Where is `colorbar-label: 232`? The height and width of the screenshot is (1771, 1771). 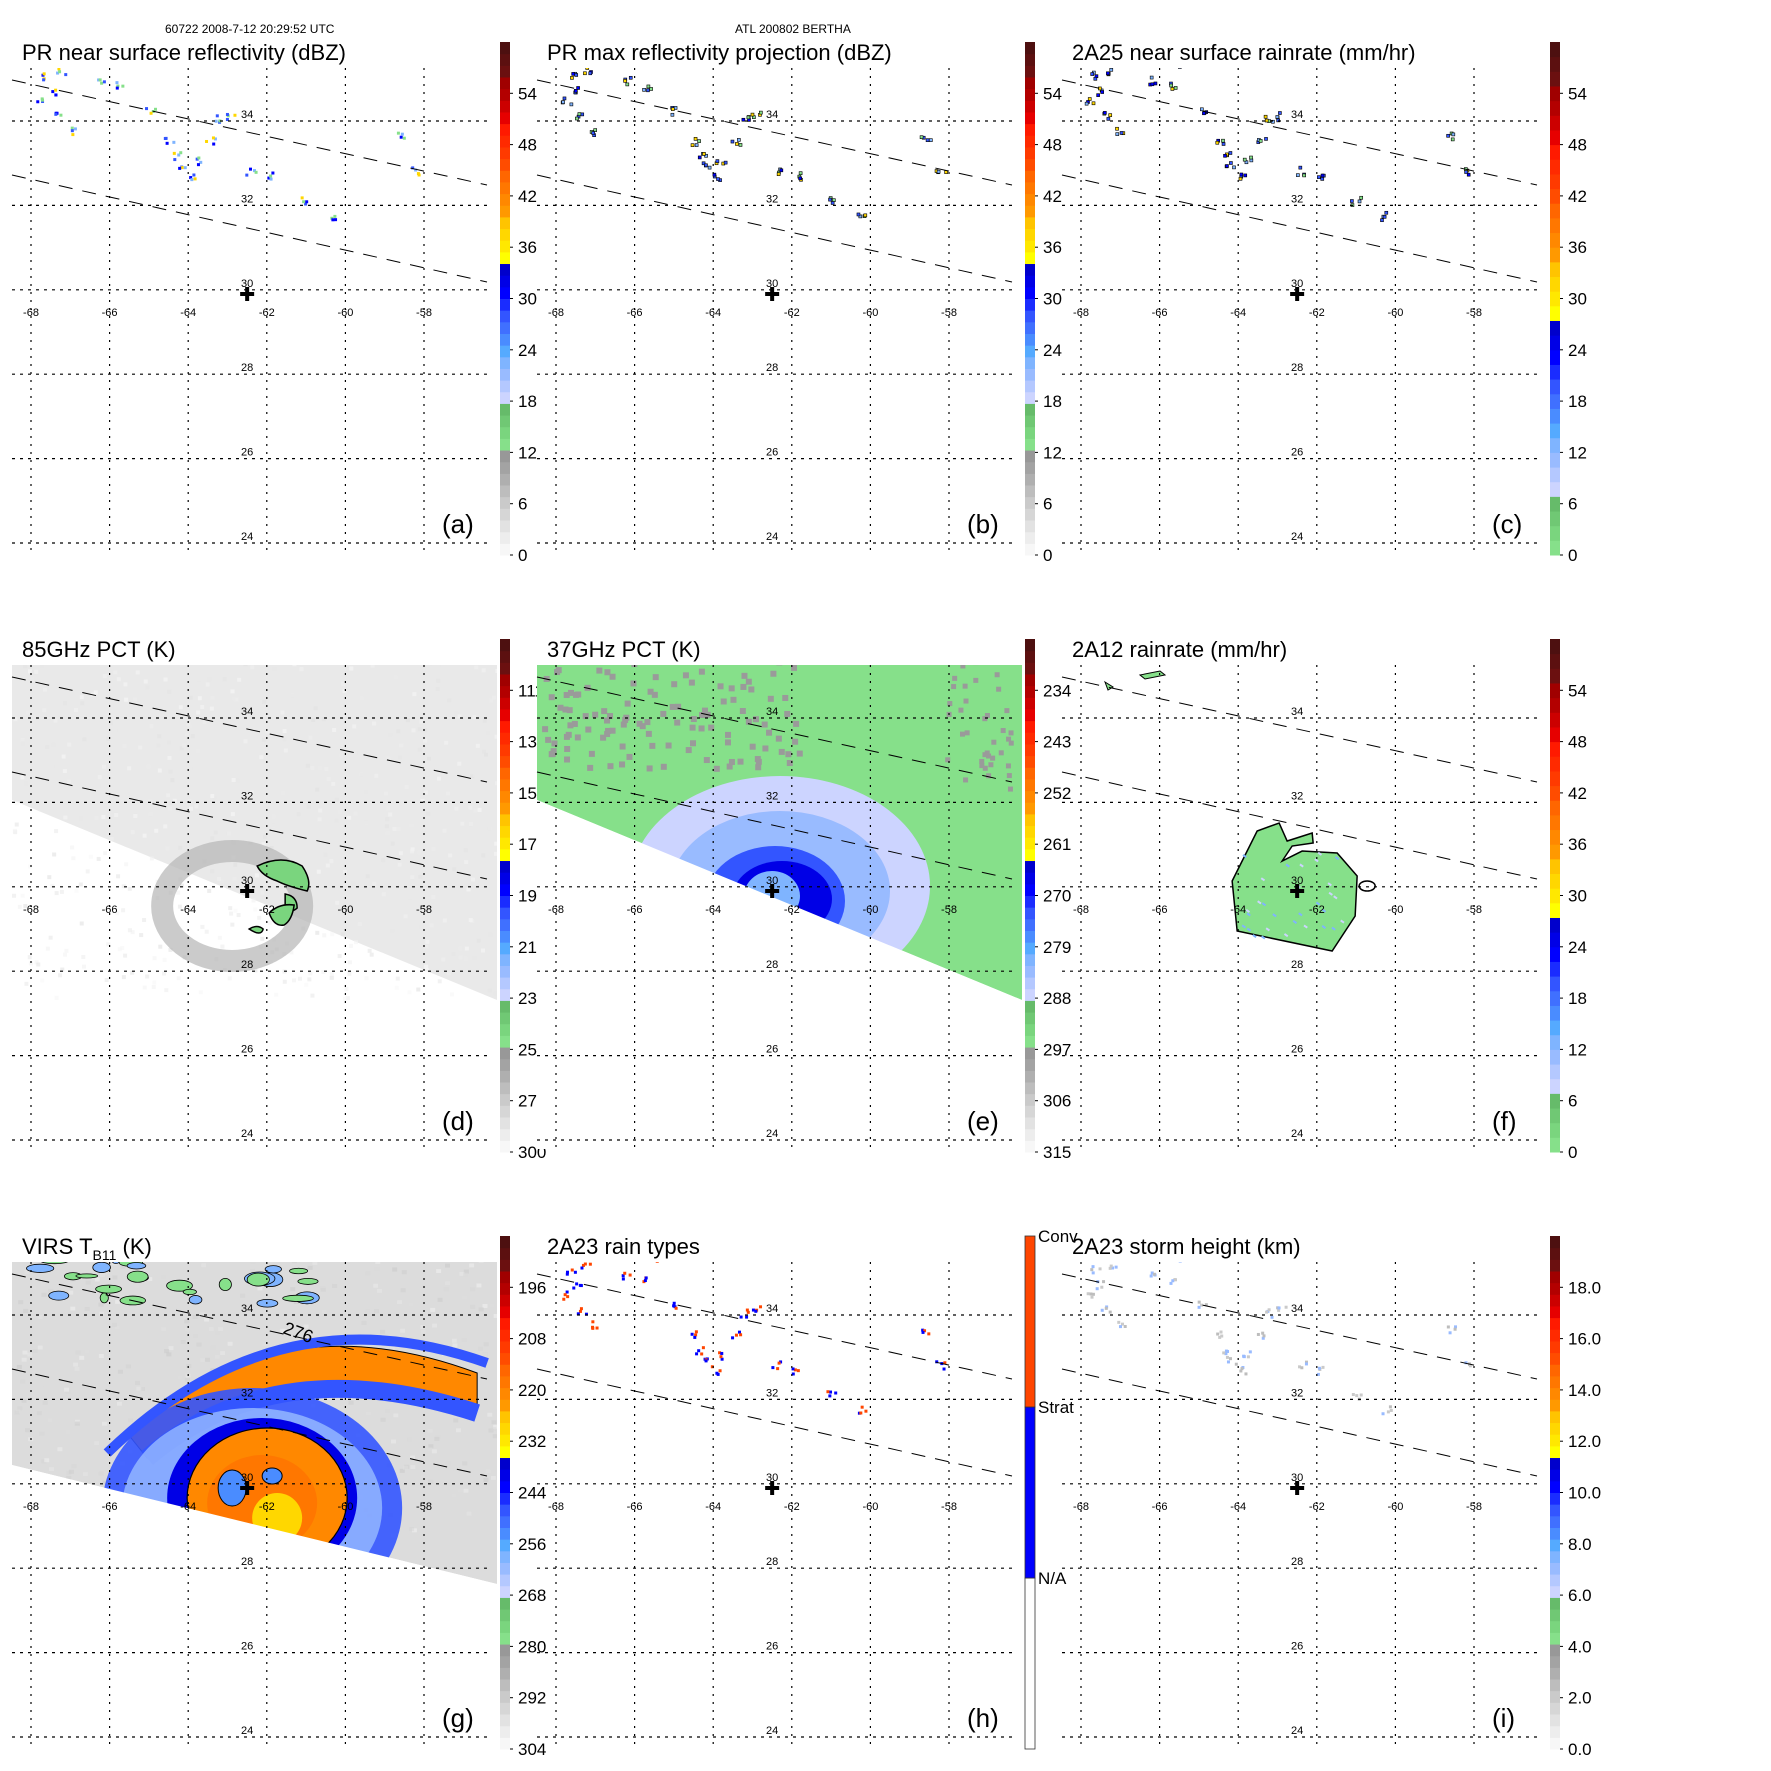 colorbar-label: 232 is located at coordinates (532, 1441).